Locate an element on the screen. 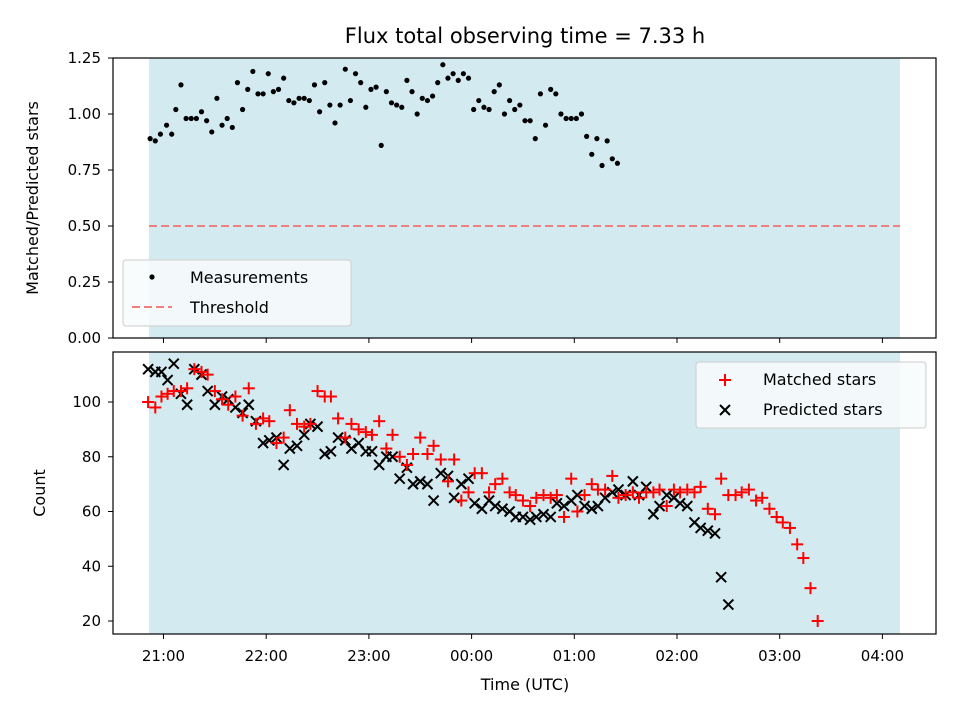 The image size is (960, 720). top-x-ticks is located at coordinates (523, 340).